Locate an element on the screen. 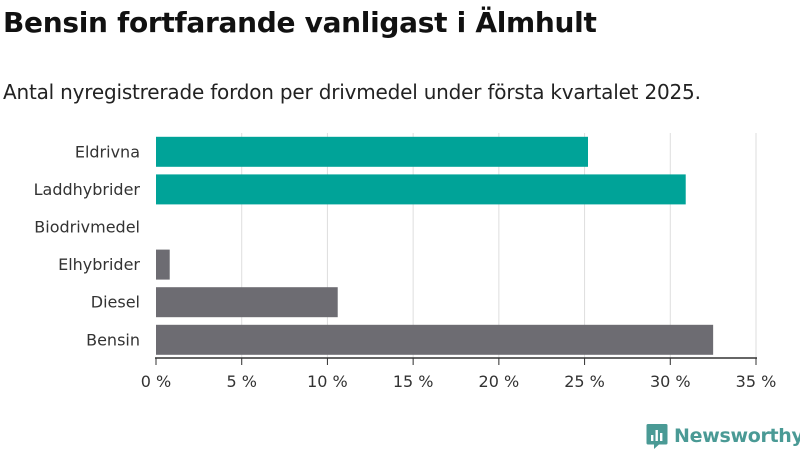  bar-laddhybrider is located at coordinates (421, 189).